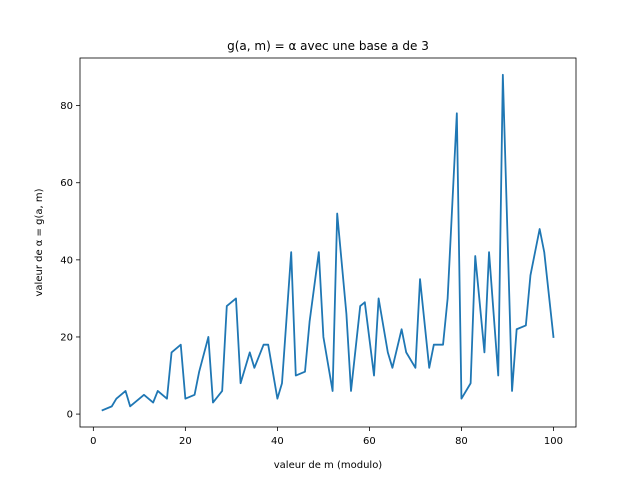 The height and width of the screenshot is (480, 640). What do you see at coordinates (553, 441) in the screenshot?
I see `x-tick-label: 100` at bounding box center [553, 441].